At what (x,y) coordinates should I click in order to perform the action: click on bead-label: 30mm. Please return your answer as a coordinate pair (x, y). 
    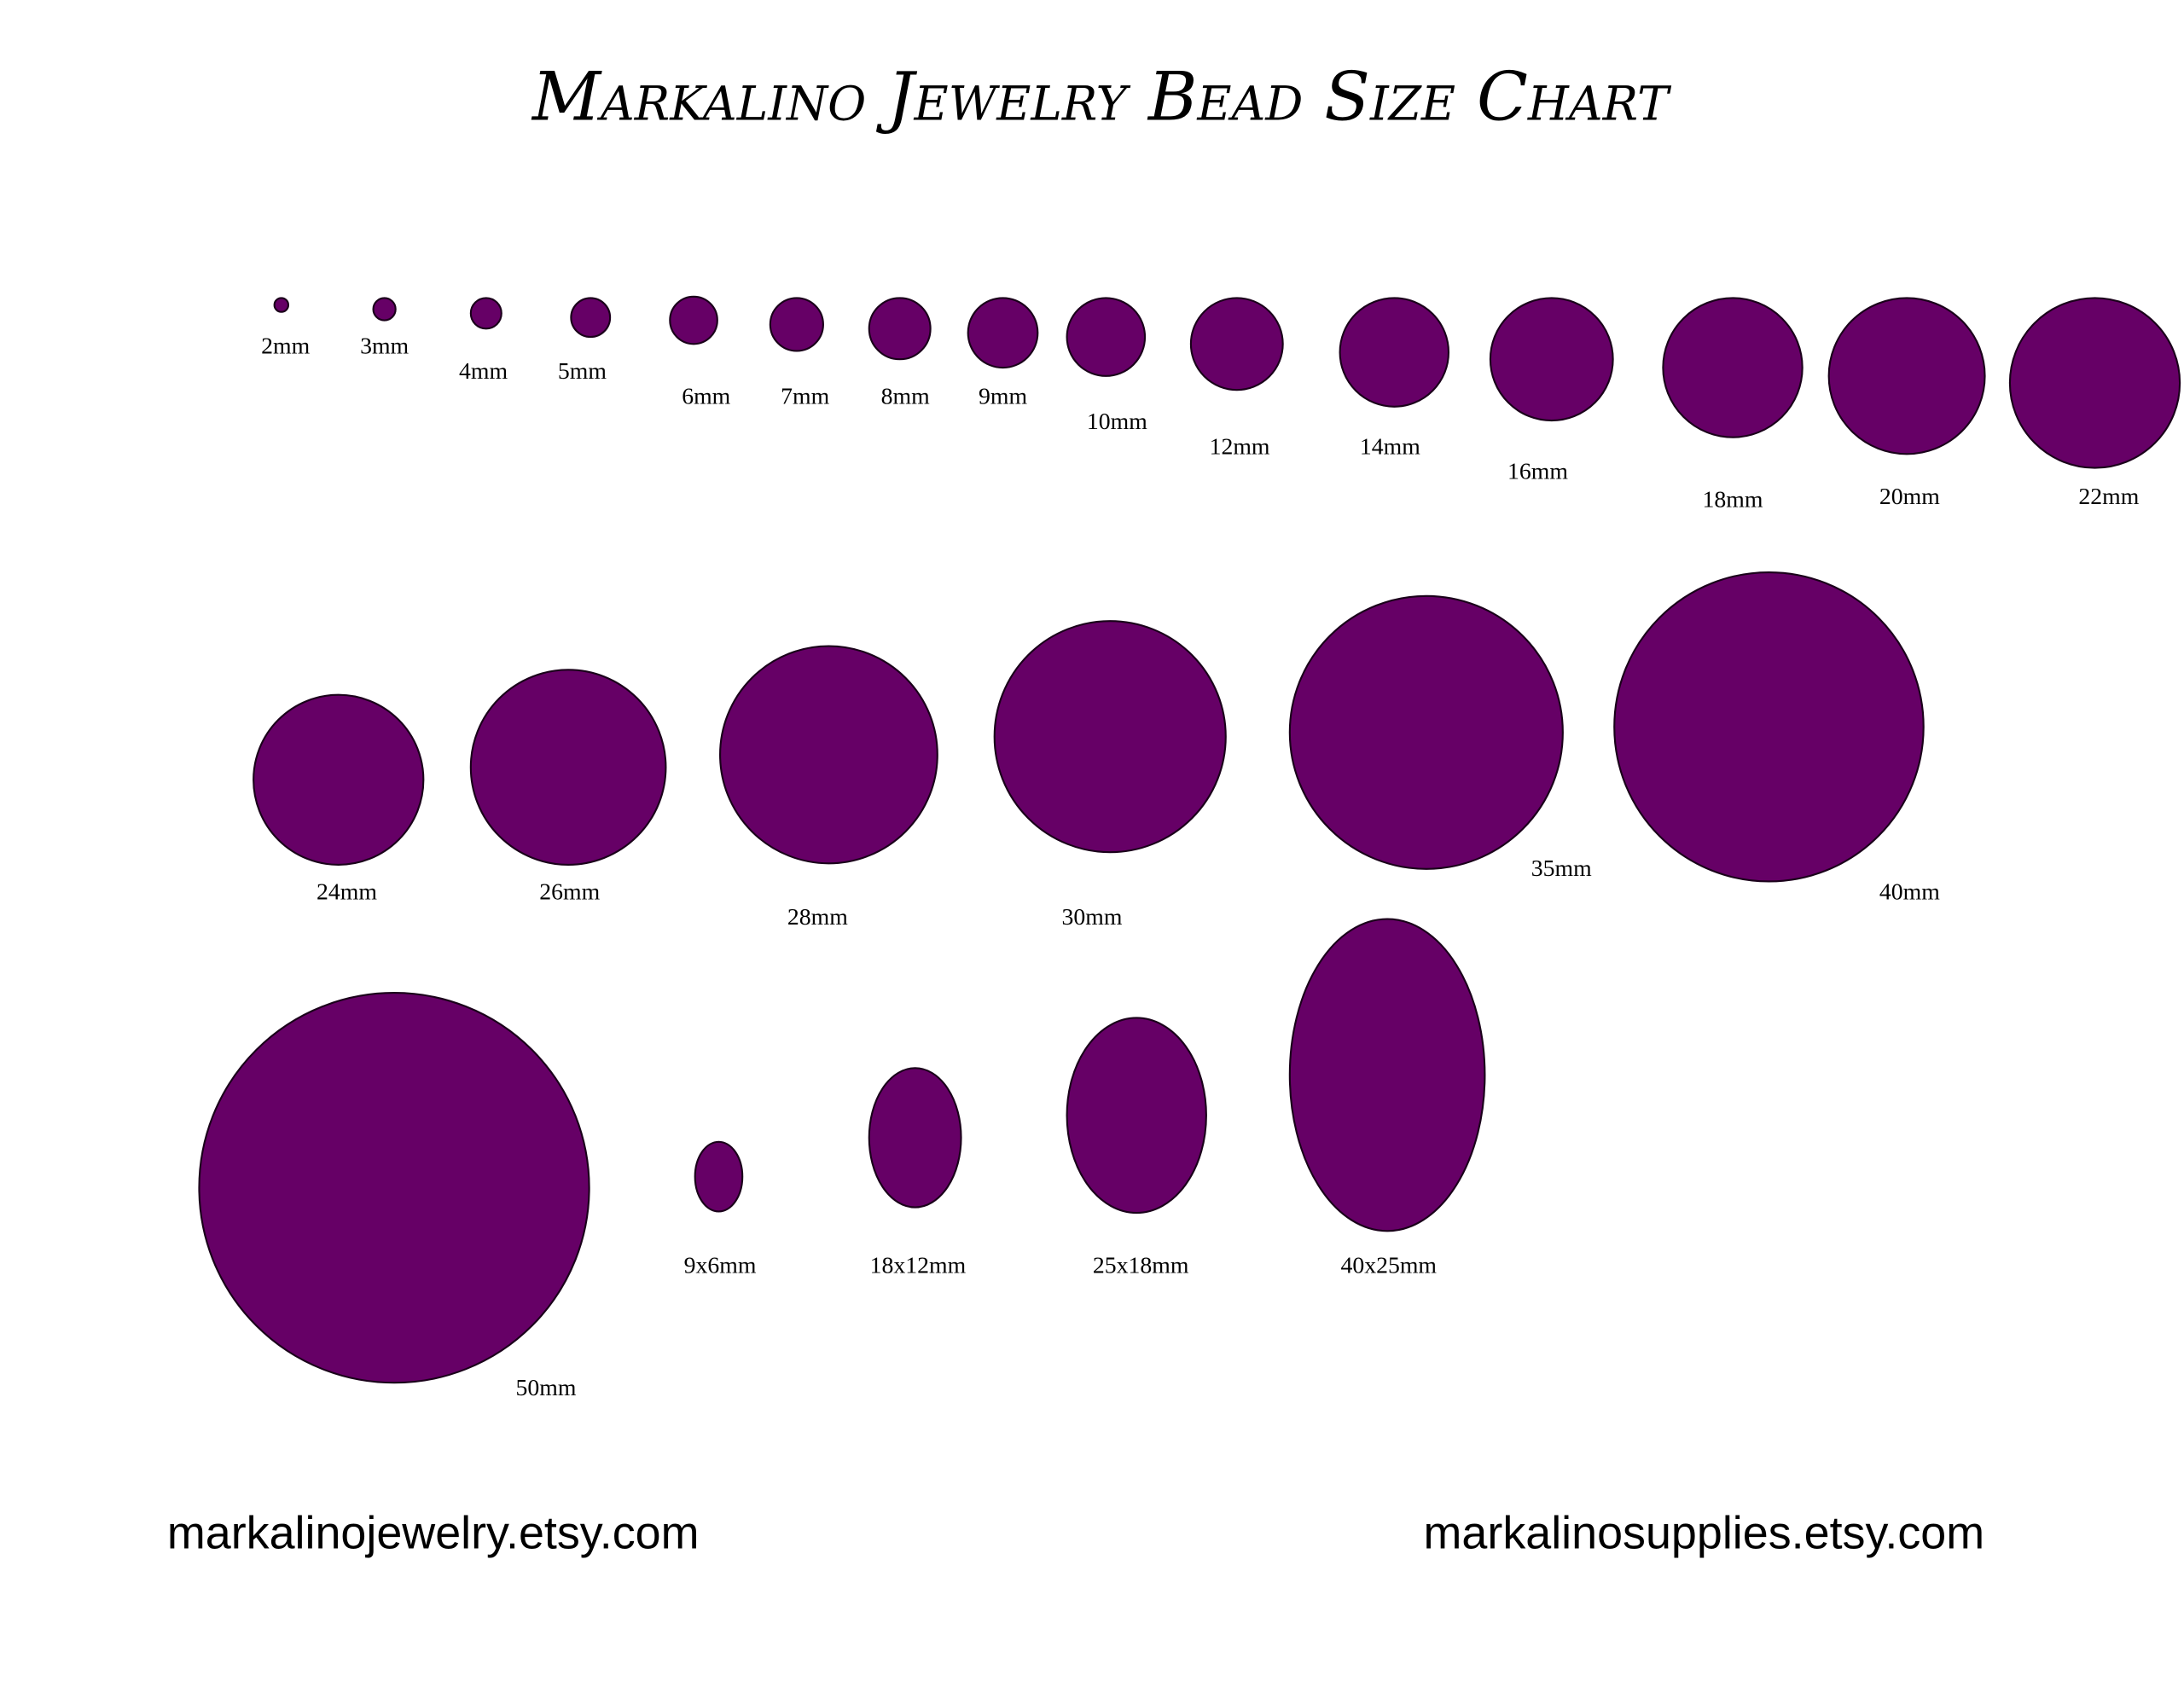
    Looking at the image, I should click on (1093, 917).